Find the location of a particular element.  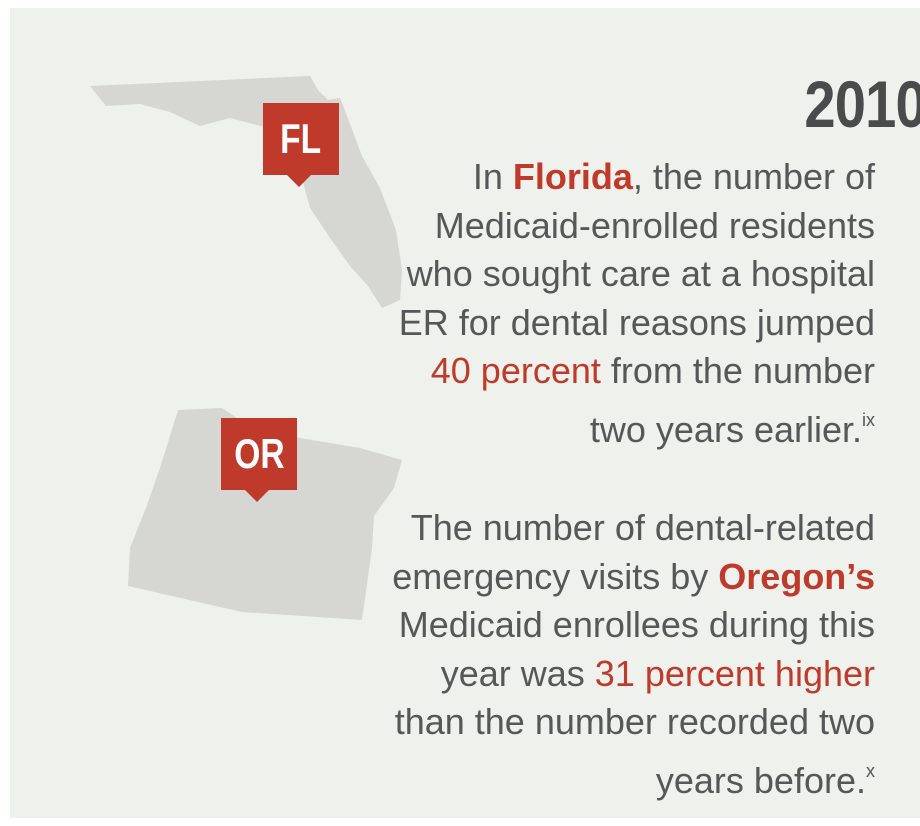

text: Medicaid enrollees during this is located at coordinates (636, 625).